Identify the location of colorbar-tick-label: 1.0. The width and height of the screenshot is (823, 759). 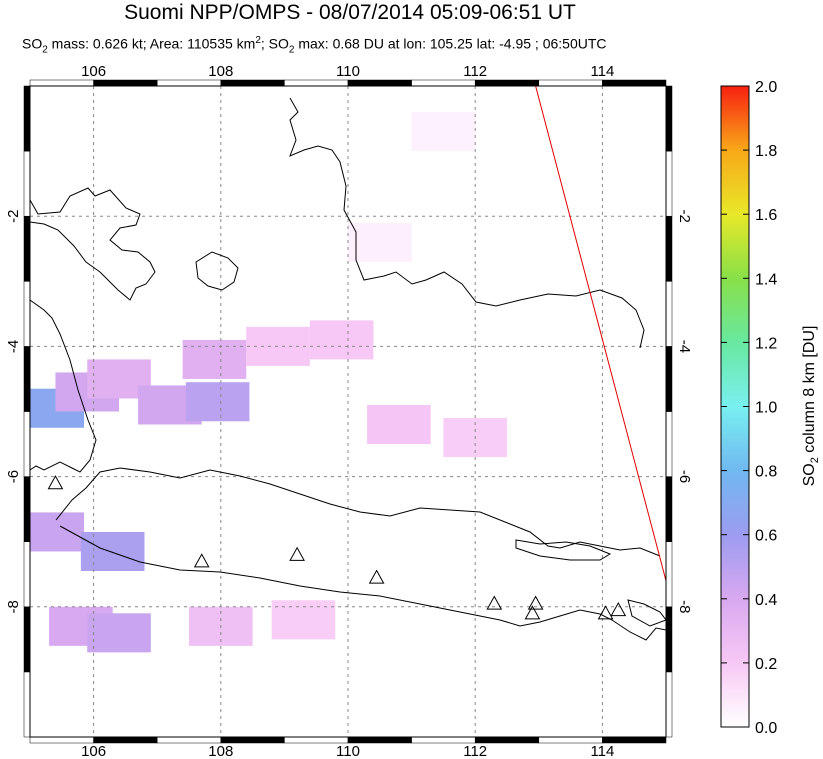
(766, 408).